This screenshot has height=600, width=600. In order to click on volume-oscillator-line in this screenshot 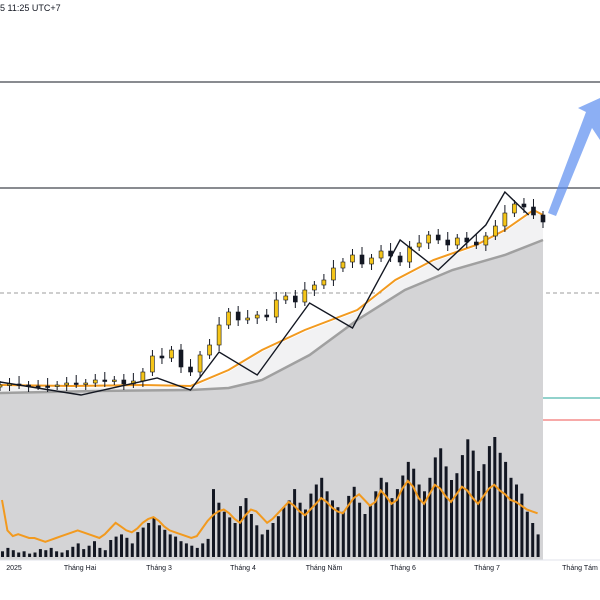, I will do `click(269, 511)`.